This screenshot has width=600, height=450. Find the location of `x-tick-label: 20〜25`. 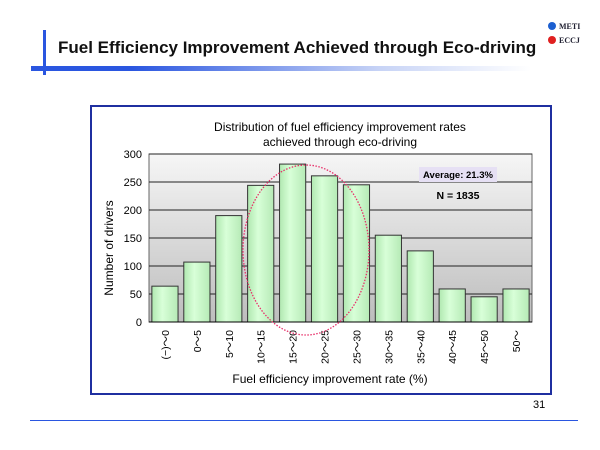

x-tick-label: 20〜25 is located at coordinates (326, 347).